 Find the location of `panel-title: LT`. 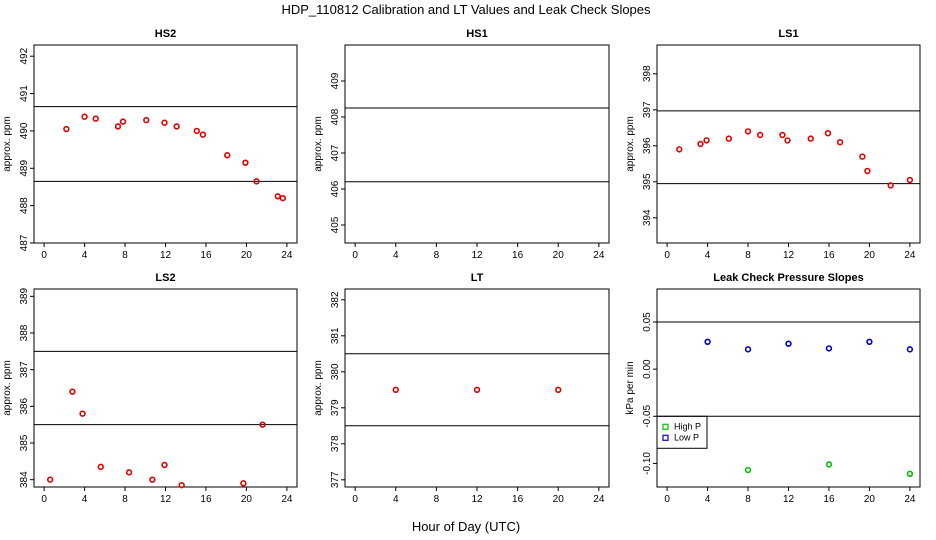

panel-title: LT is located at coordinates (477, 278).